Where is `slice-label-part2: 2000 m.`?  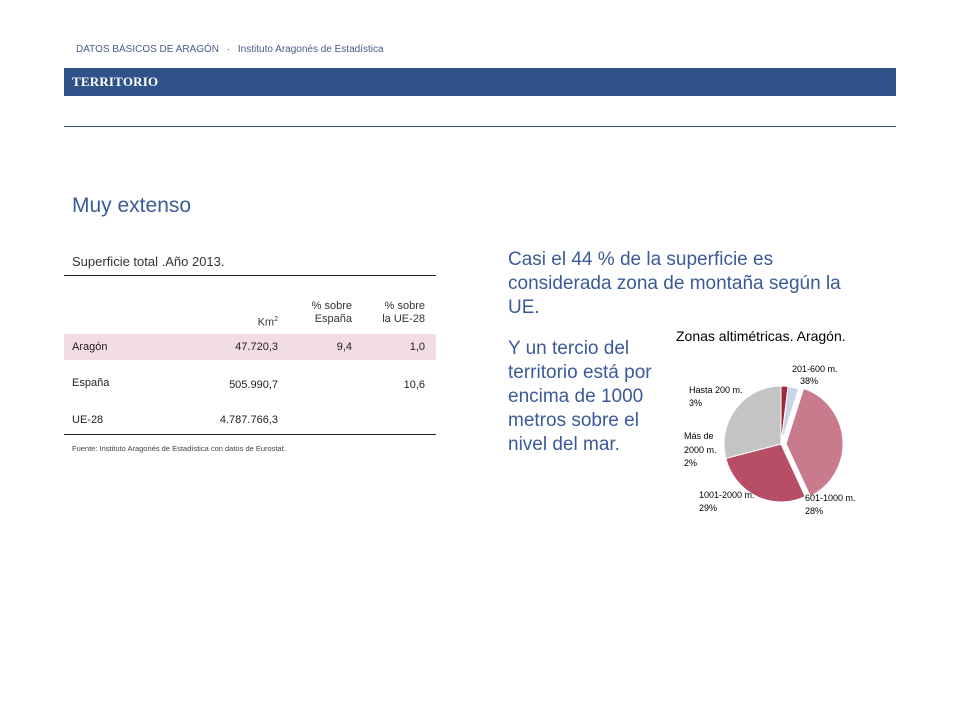 slice-label-part2: 2000 m. is located at coordinates (700, 450).